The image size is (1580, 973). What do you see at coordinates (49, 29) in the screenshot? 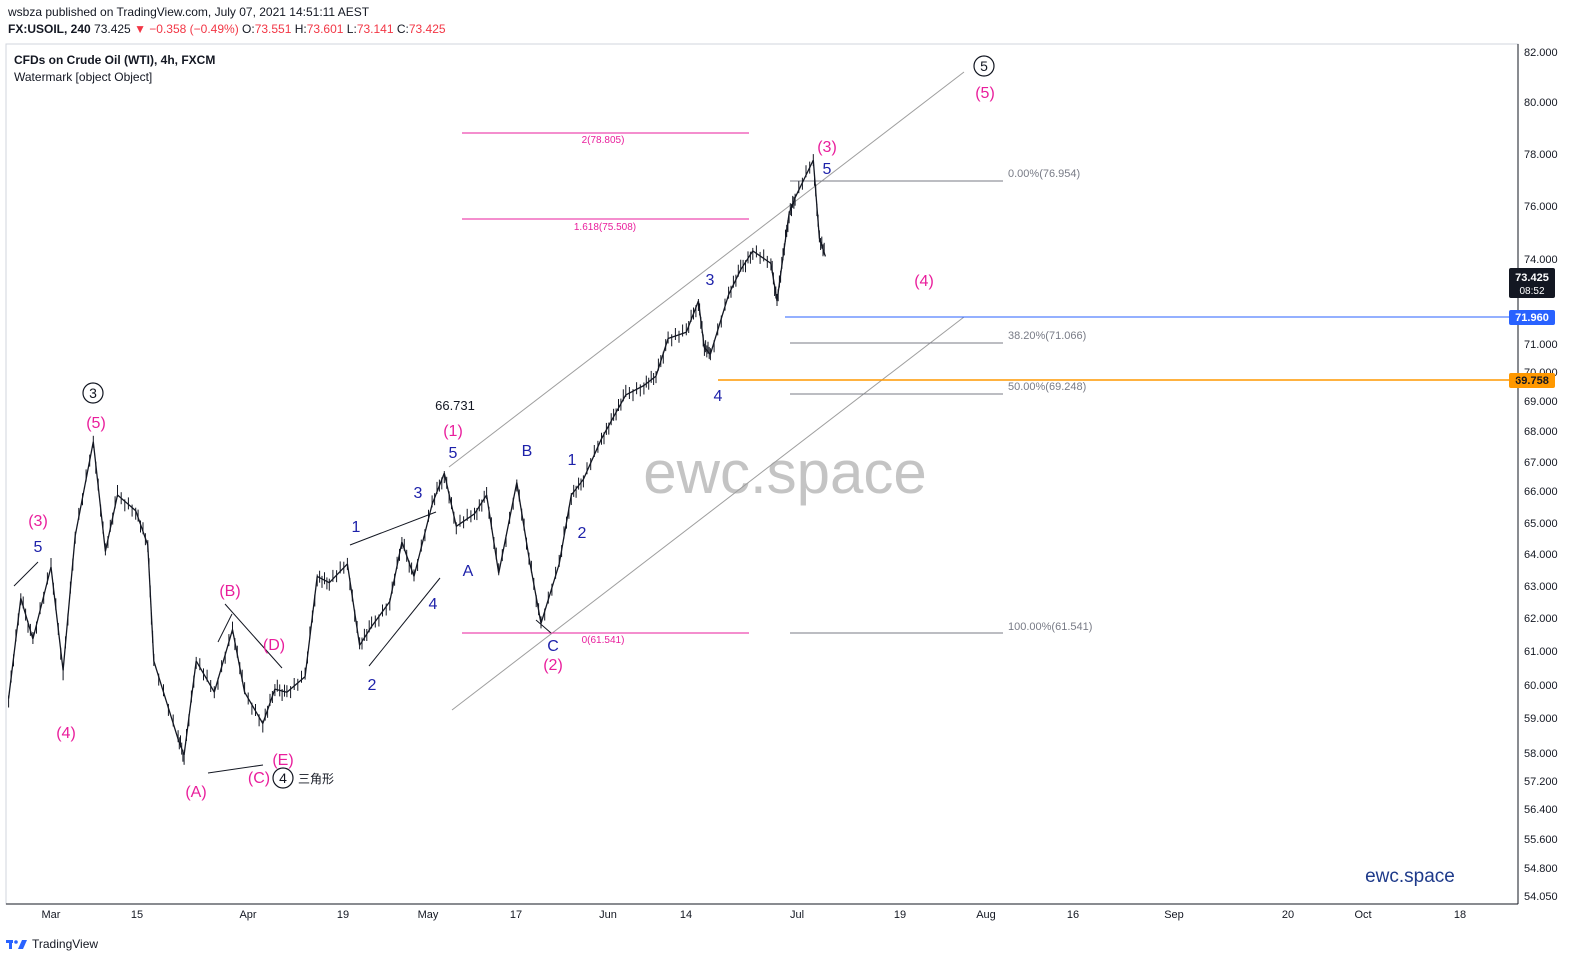
I see `symbol-label: FX:USOIL, 240` at bounding box center [49, 29].